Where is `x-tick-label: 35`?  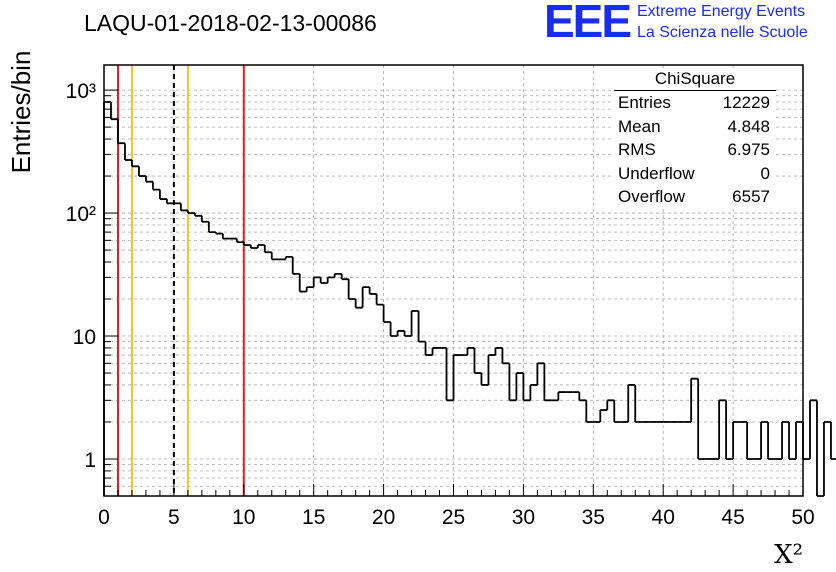
x-tick-label: 35 is located at coordinates (593, 517).